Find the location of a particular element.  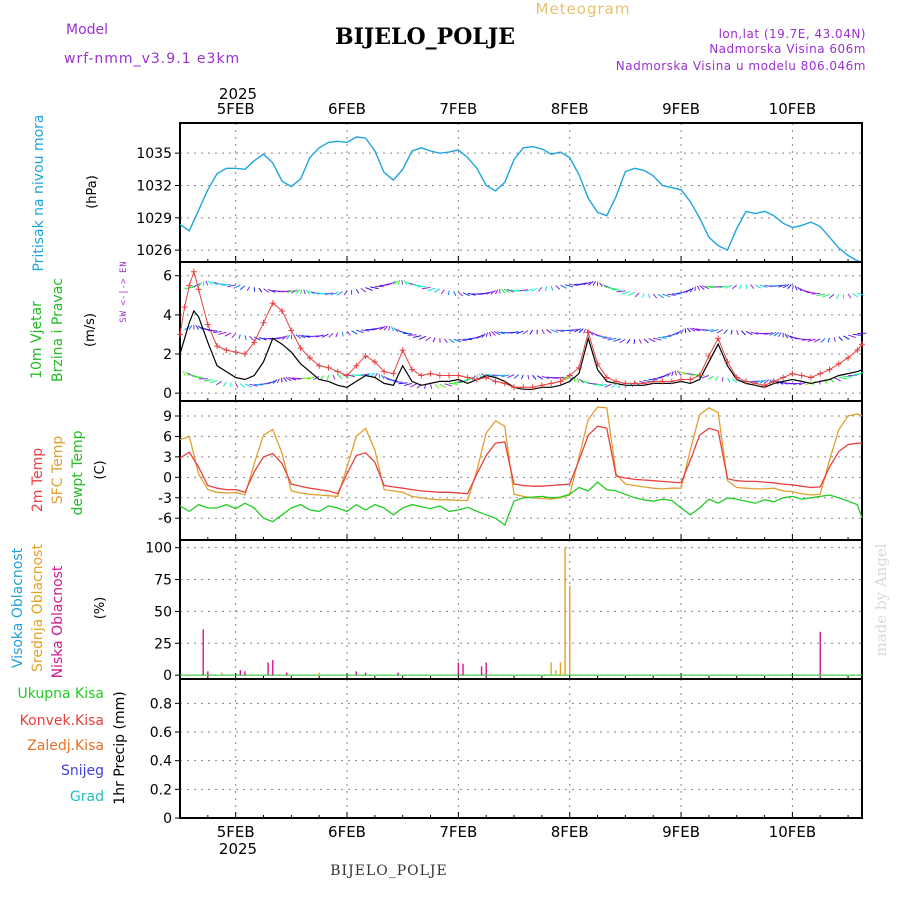

elevation-text: Nadmorska Visina 606m is located at coordinates (787, 49).